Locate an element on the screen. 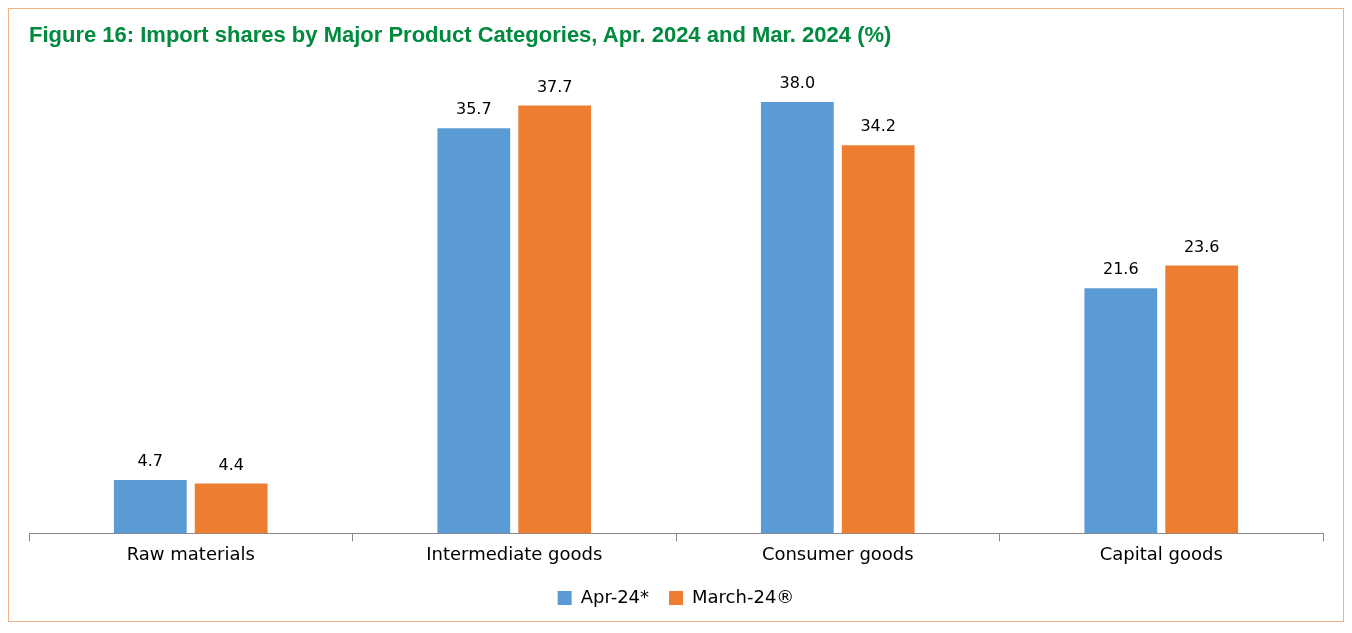 The image size is (1352, 633). data-label: 38.0 is located at coordinates (797, 83).